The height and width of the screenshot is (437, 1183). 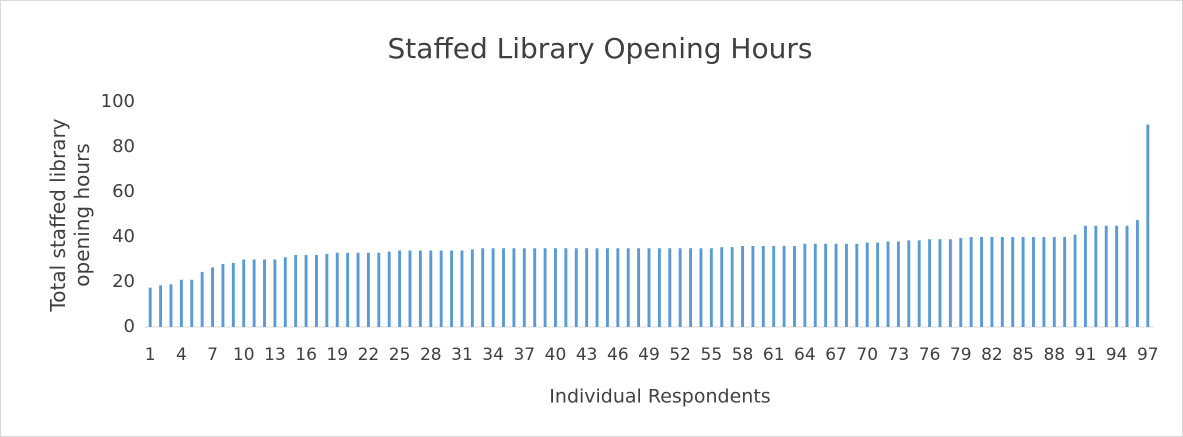 I want to click on x-tick-label: 70, so click(x=867, y=355).